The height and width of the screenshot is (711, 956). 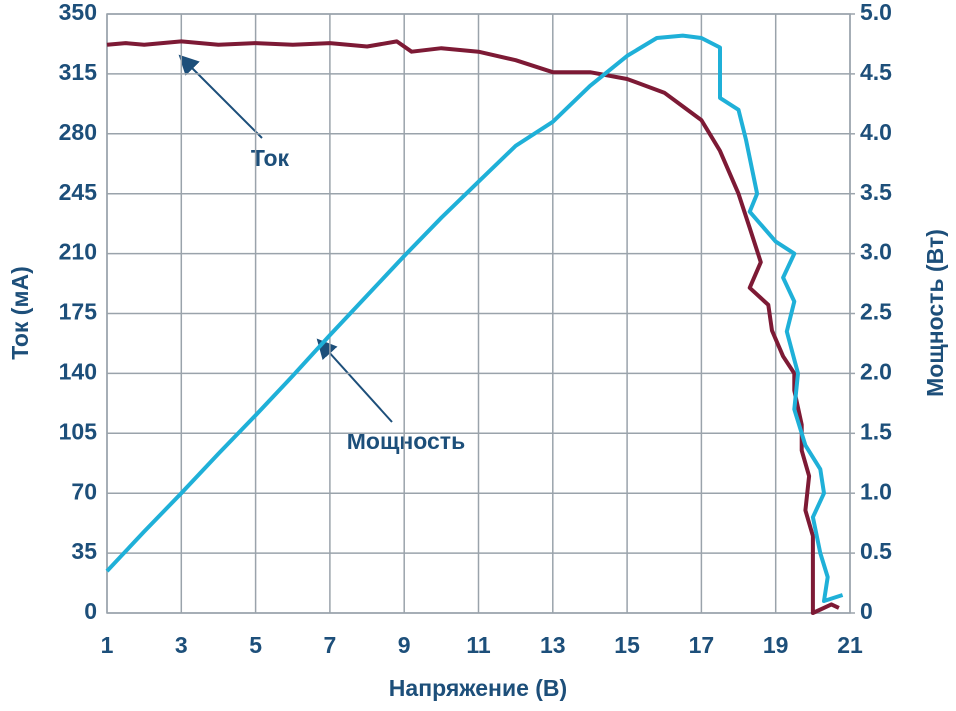 I want to click on y-tick-label: 245, so click(x=78, y=192).